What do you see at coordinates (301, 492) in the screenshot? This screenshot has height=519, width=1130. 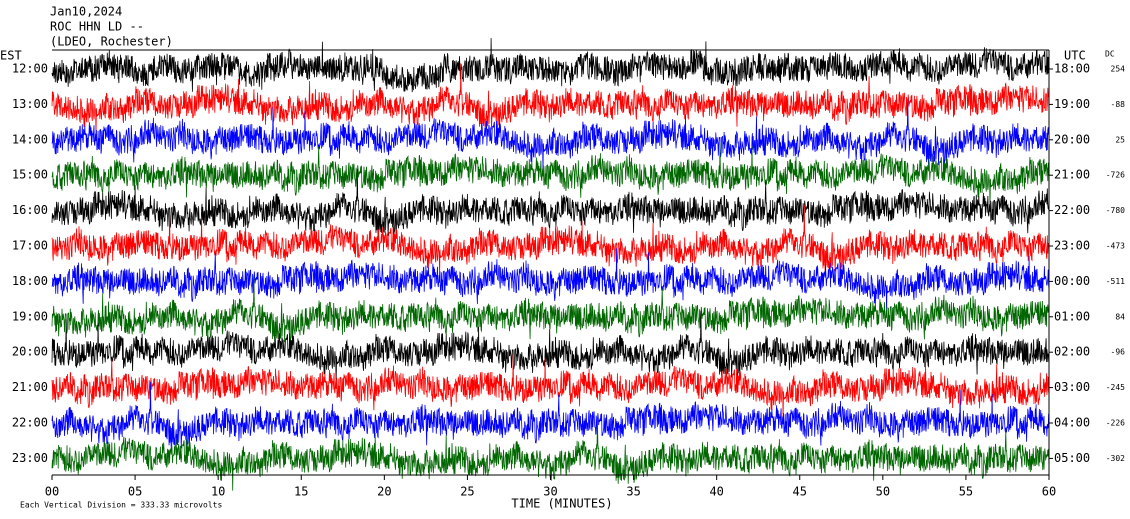 I see `x-tick-label: 15` at bounding box center [301, 492].